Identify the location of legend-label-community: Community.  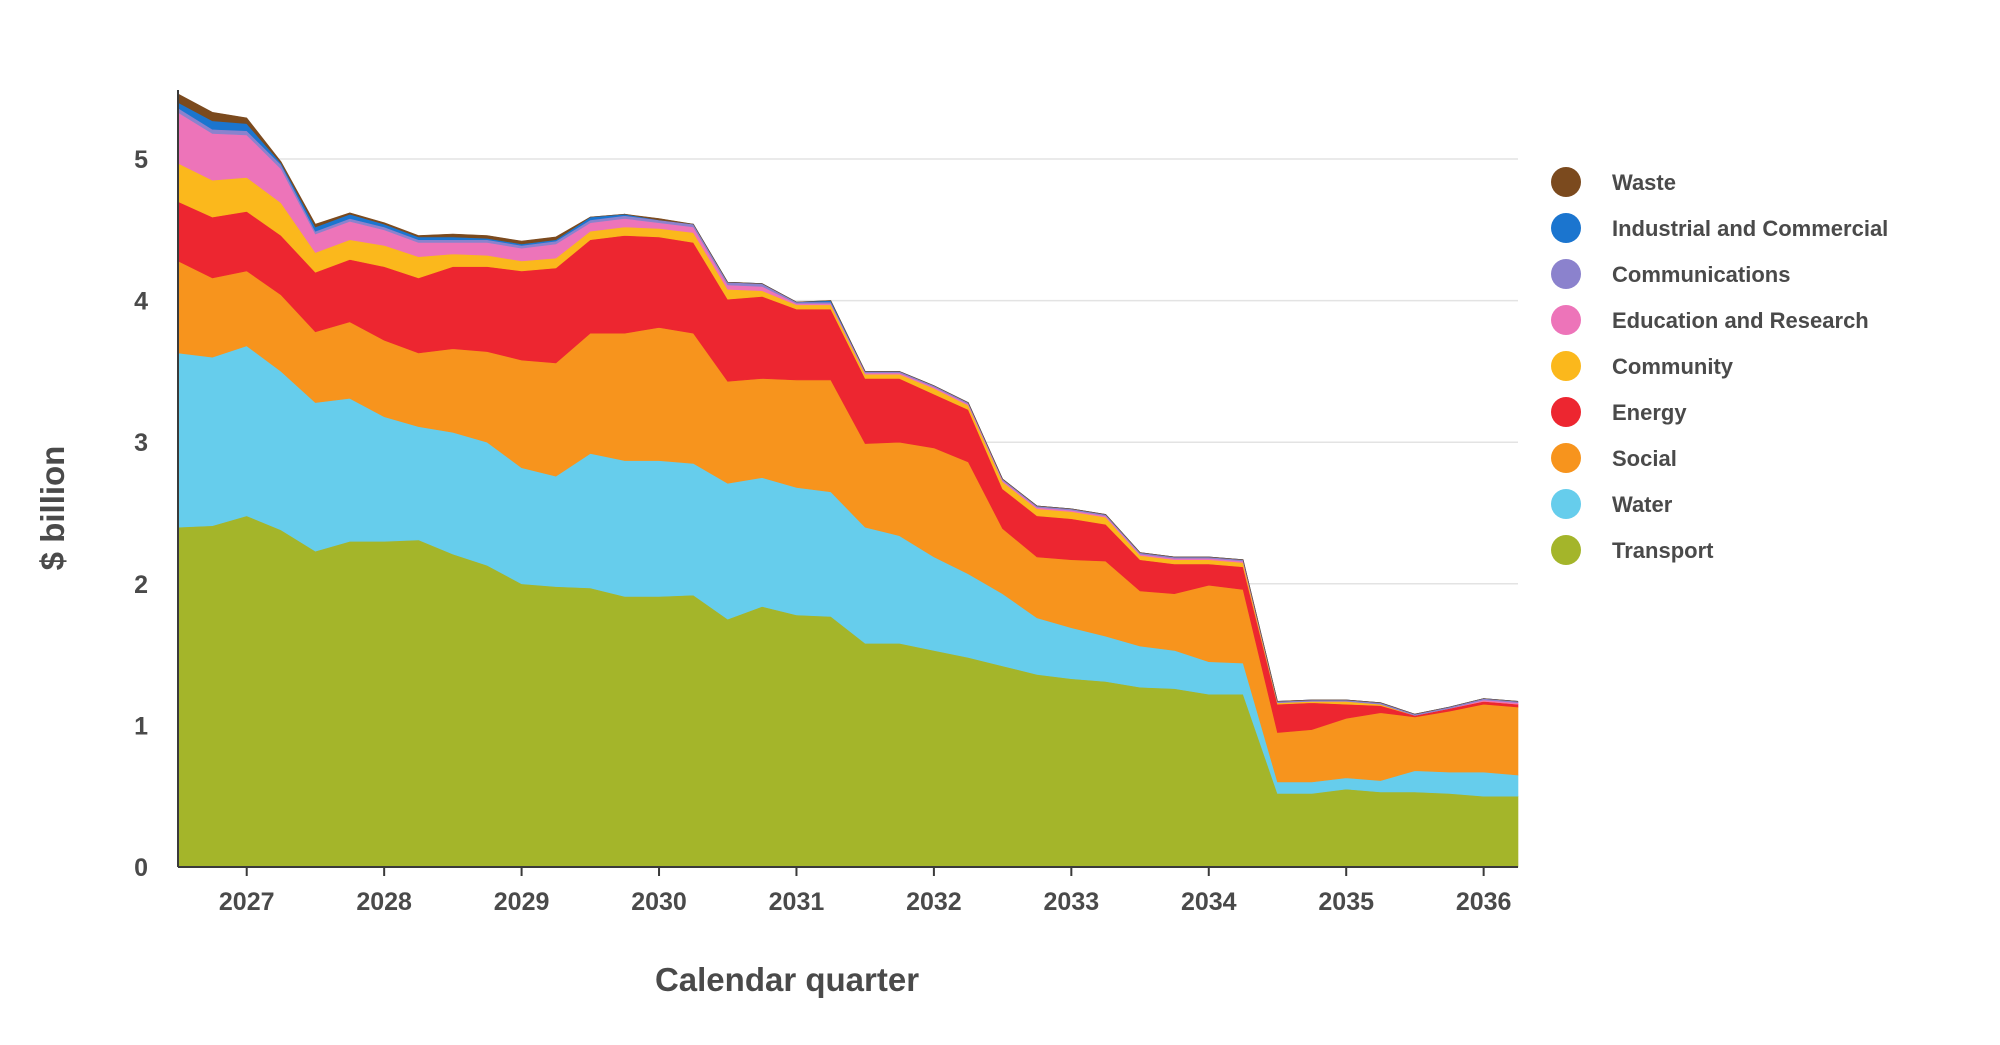
(1673, 366).